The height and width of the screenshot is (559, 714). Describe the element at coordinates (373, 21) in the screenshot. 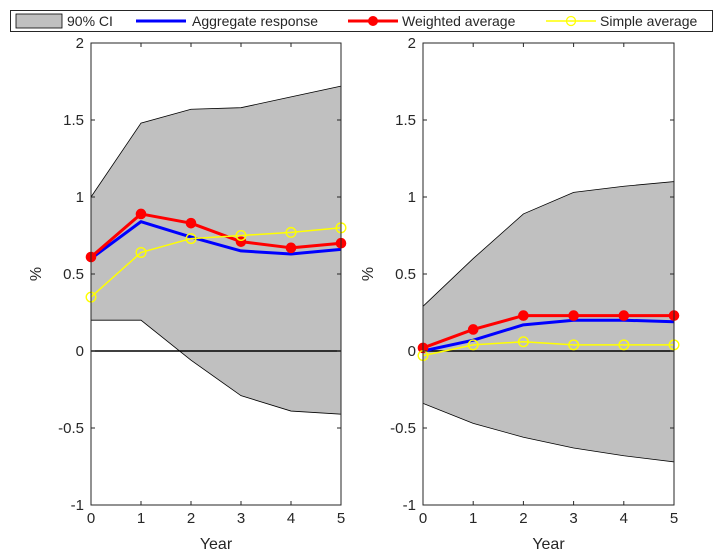

I see `legend-marker-weighted` at that location.